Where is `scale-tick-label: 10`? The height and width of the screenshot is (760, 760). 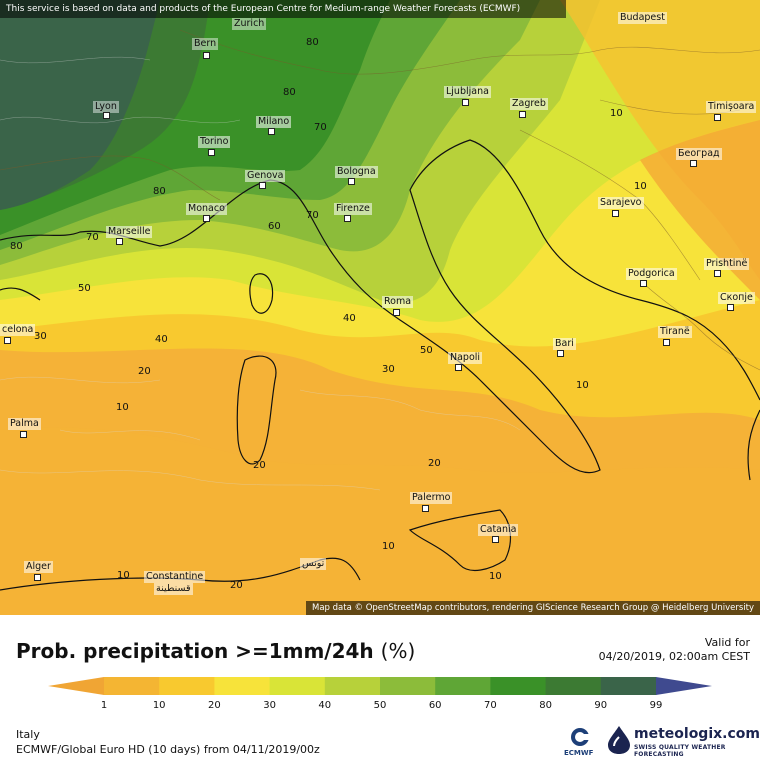
scale-tick-label: 10 is located at coordinates (159, 705).